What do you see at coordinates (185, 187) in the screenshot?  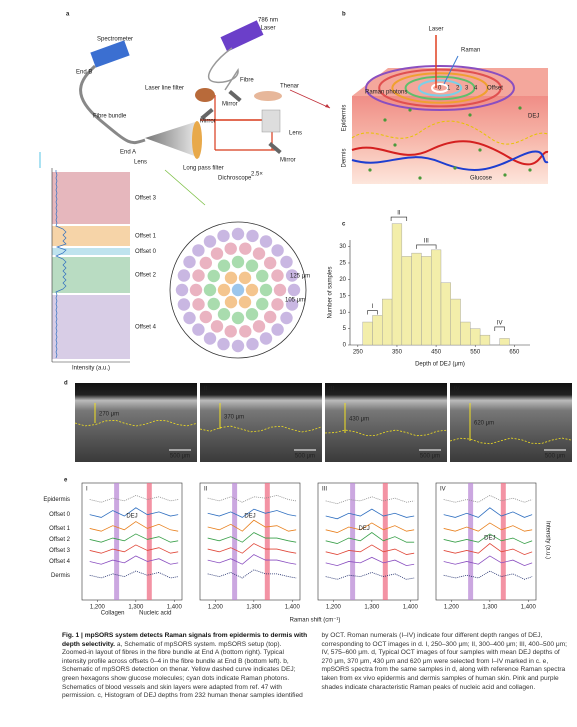 I see `guide` at bounding box center [185, 187].